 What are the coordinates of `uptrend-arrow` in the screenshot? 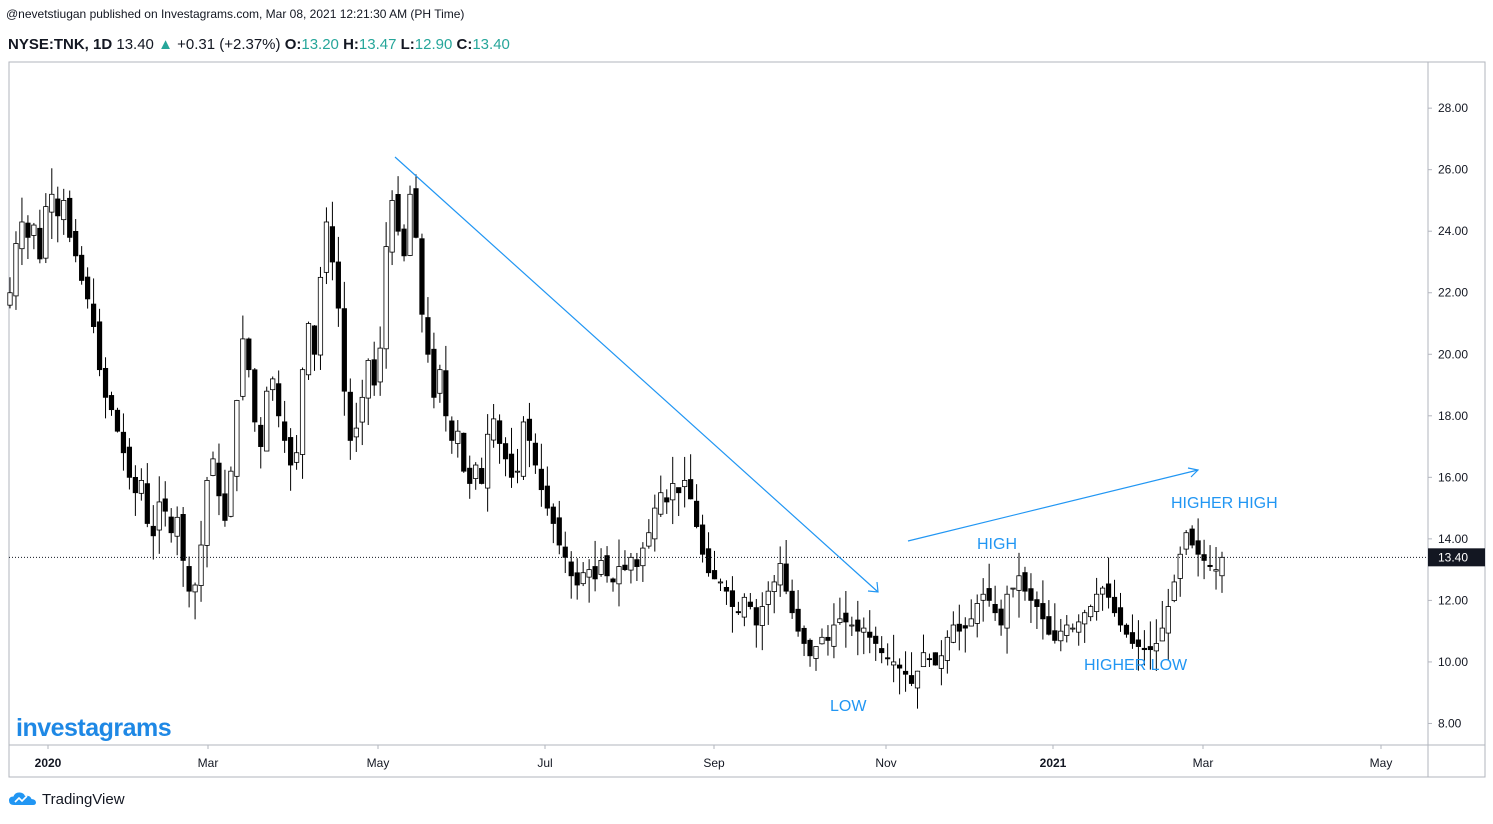 It's located at (1053, 505).